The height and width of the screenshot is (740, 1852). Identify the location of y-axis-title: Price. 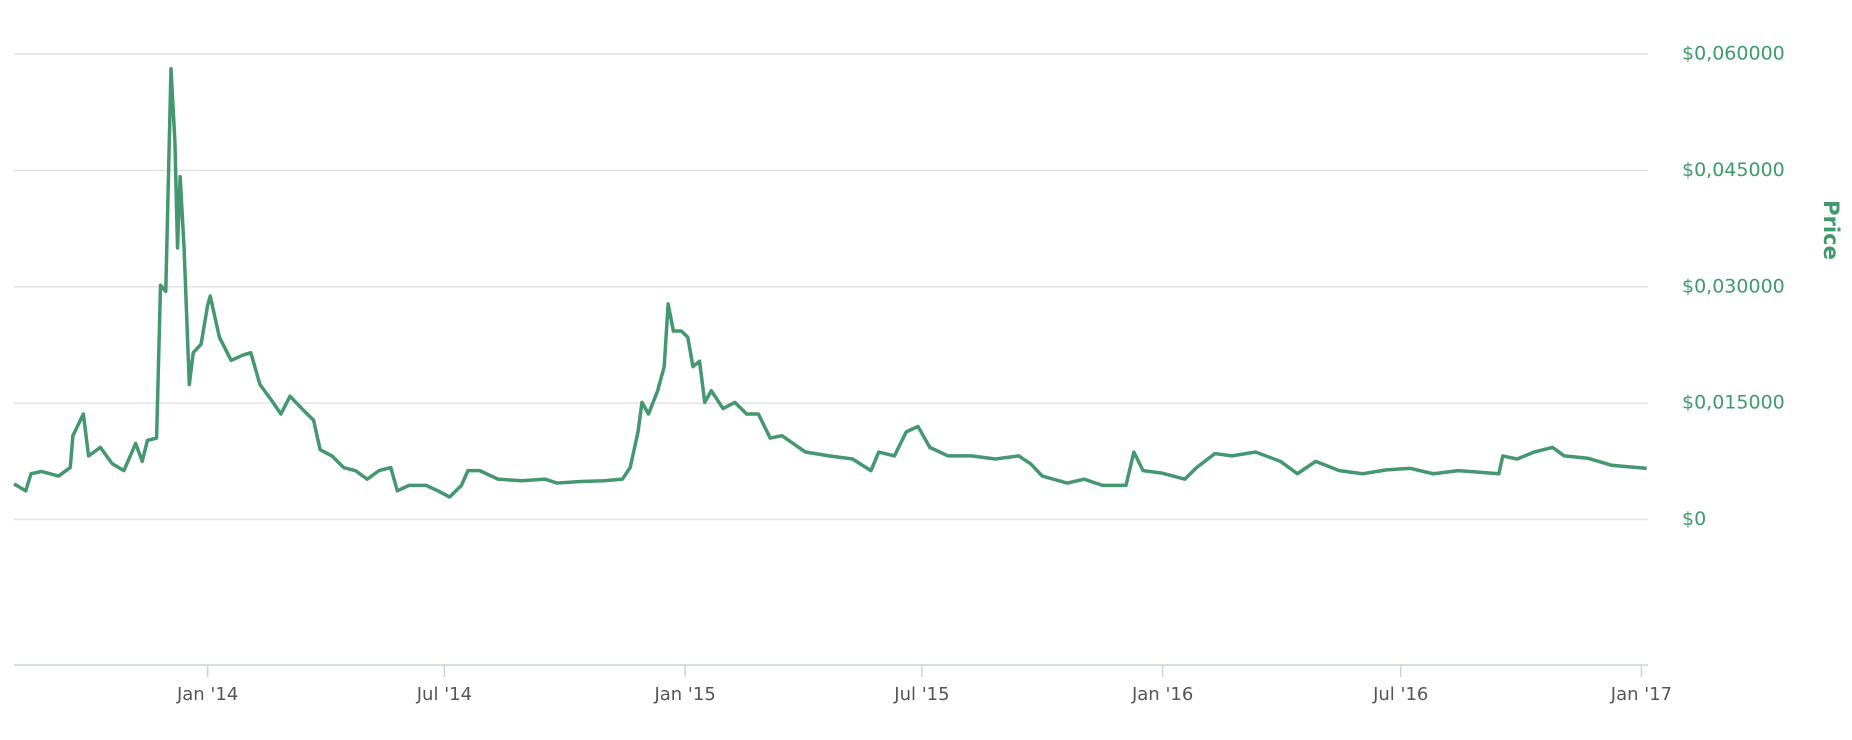
(1831, 230).